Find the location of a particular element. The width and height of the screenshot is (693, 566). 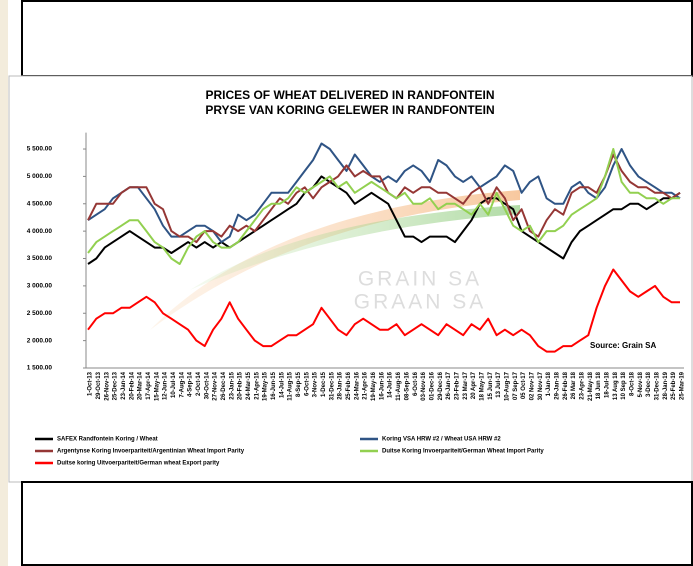

x-tick-label: 11-Aug-16 is located at coordinates (399, 385).